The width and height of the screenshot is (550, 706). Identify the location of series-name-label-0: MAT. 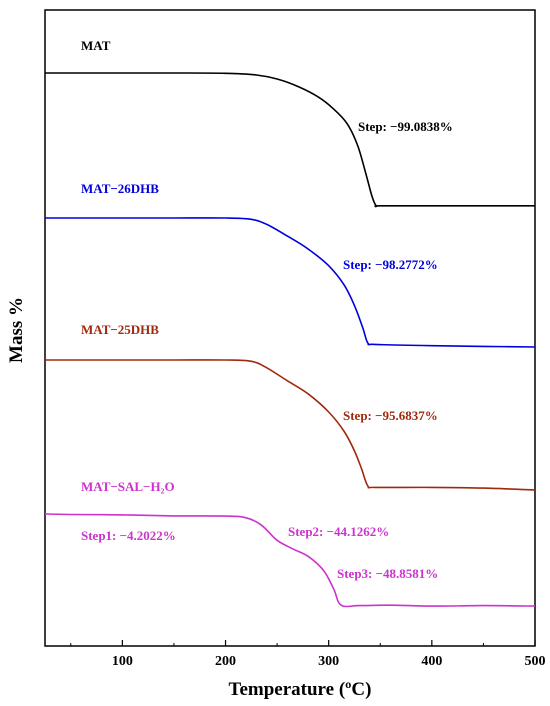
(96, 45).